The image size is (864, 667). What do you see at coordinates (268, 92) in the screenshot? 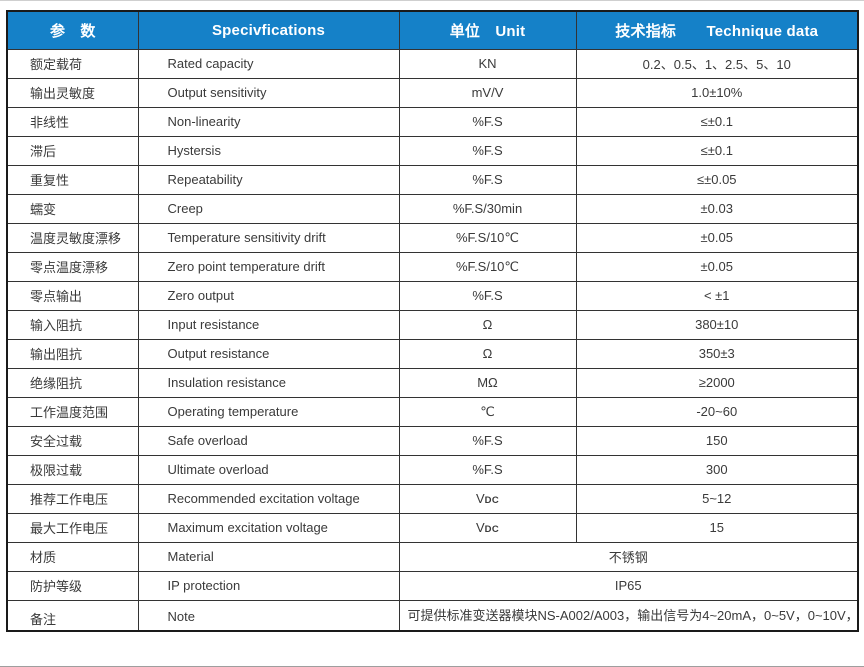
I see `spec-cell: Output sensitivity` at bounding box center [268, 92].